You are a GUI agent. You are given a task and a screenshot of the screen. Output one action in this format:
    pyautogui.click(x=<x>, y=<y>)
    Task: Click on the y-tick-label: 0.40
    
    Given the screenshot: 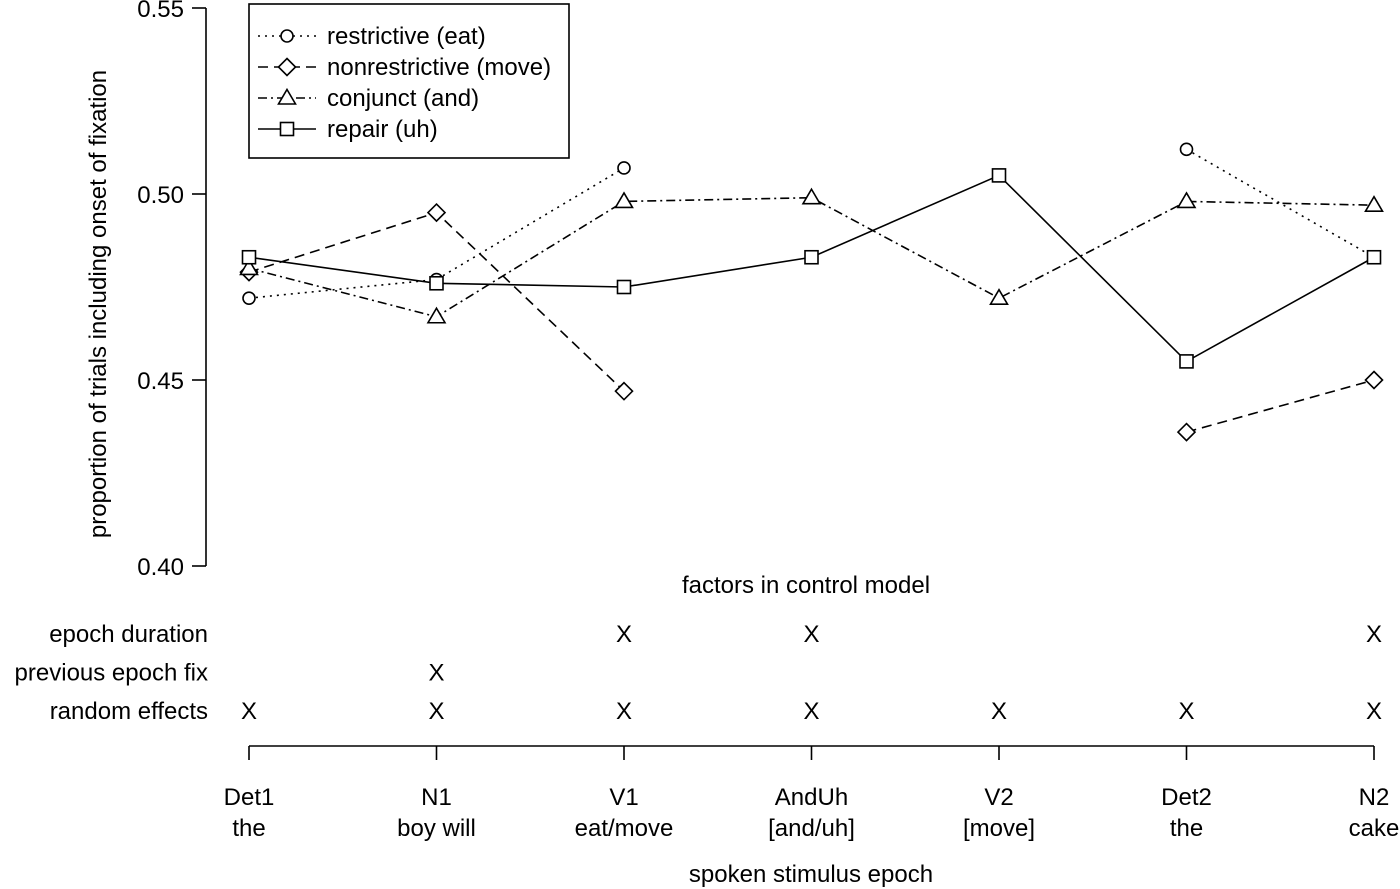 What is the action you would take?
    pyautogui.click(x=160, y=567)
    